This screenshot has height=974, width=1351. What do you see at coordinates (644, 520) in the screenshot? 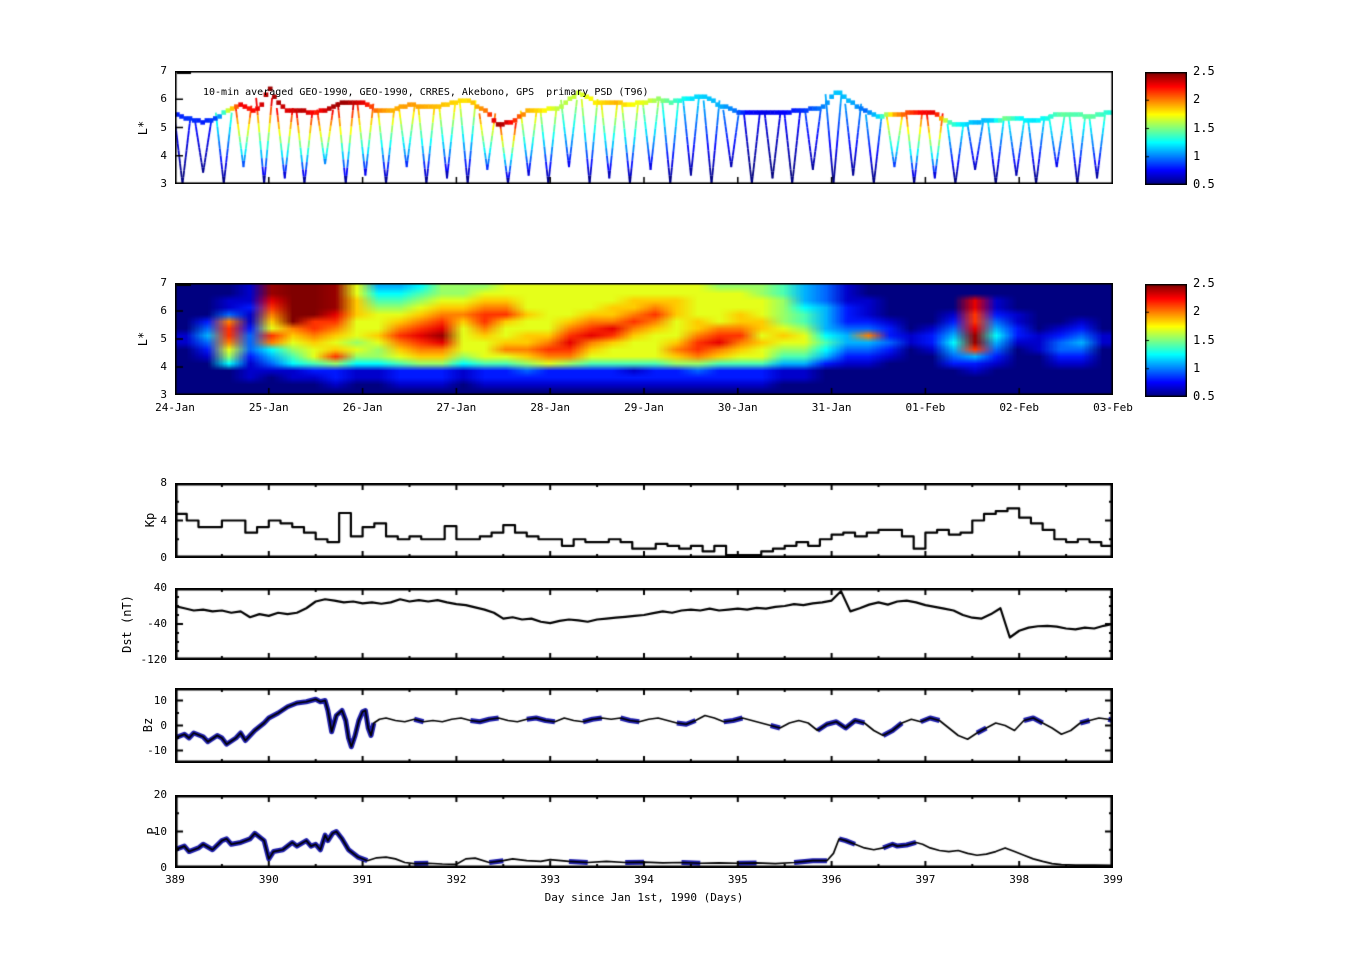
I see `kp-plot-canvas` at bounding box center [644, 520].